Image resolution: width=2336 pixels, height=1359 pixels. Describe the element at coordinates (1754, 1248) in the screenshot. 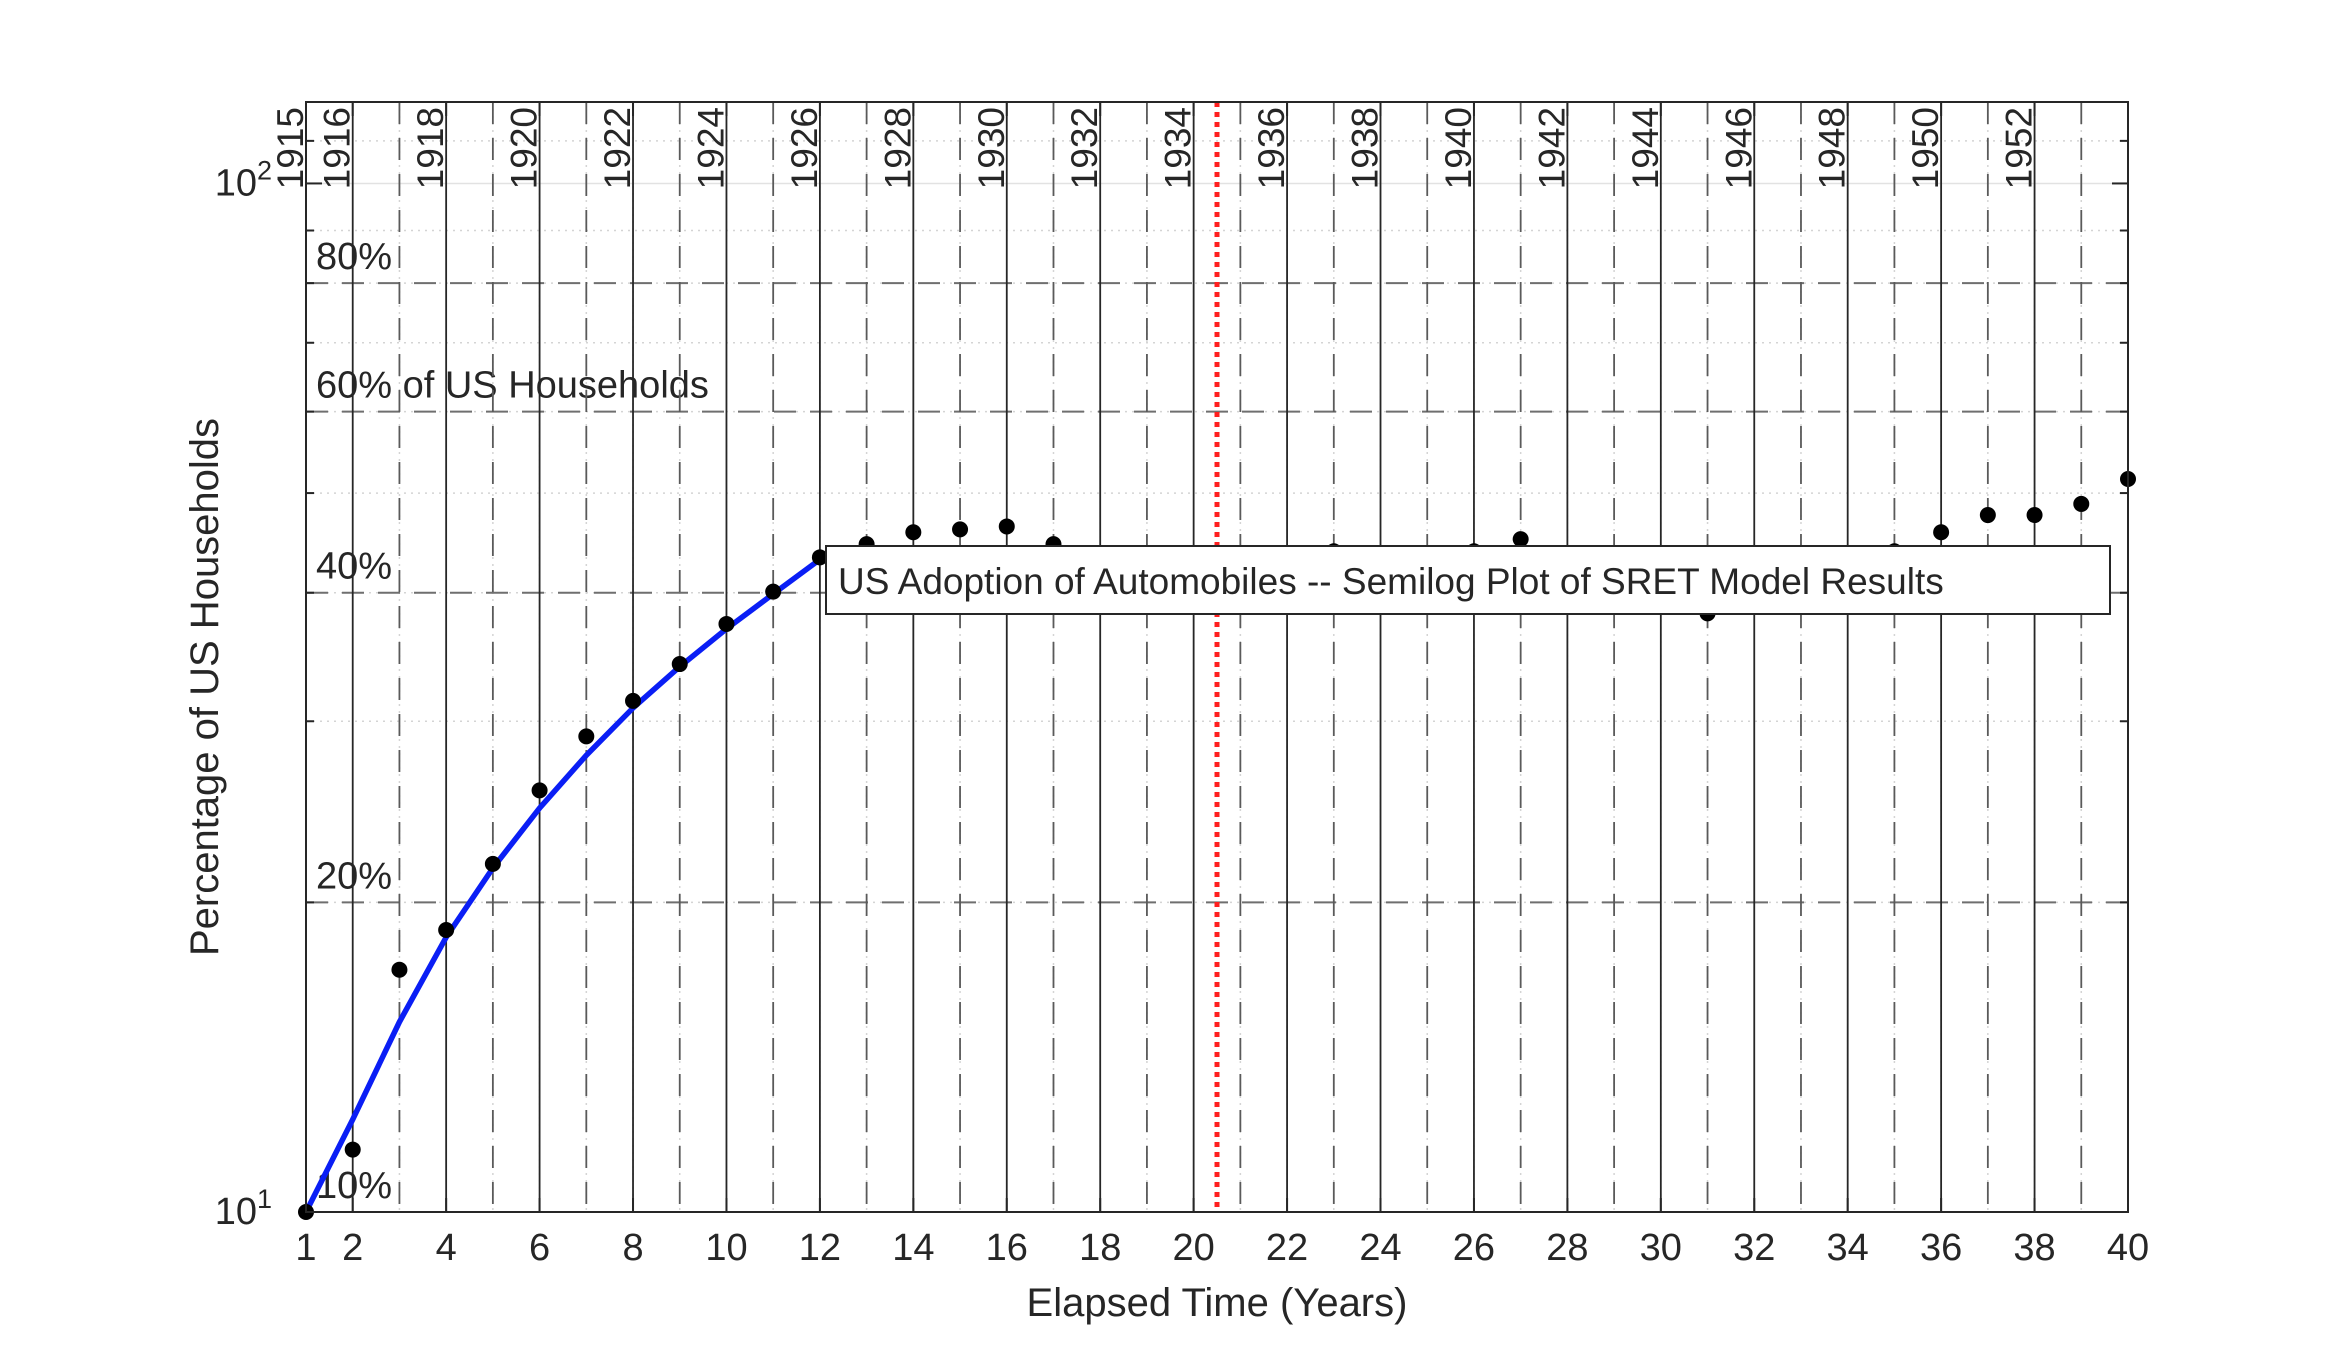

I see `x-tick-label: 32` at that location.